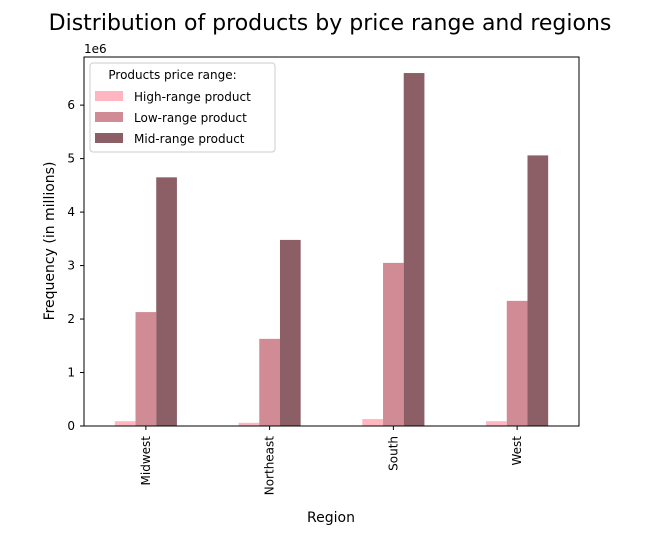 The height and width of the screenshot is (539, 661). What do you see at coordinates (95, 49) in the screenshot?
I see `y-axis-offset-label: 1e6` at bounding box center [95, 49].